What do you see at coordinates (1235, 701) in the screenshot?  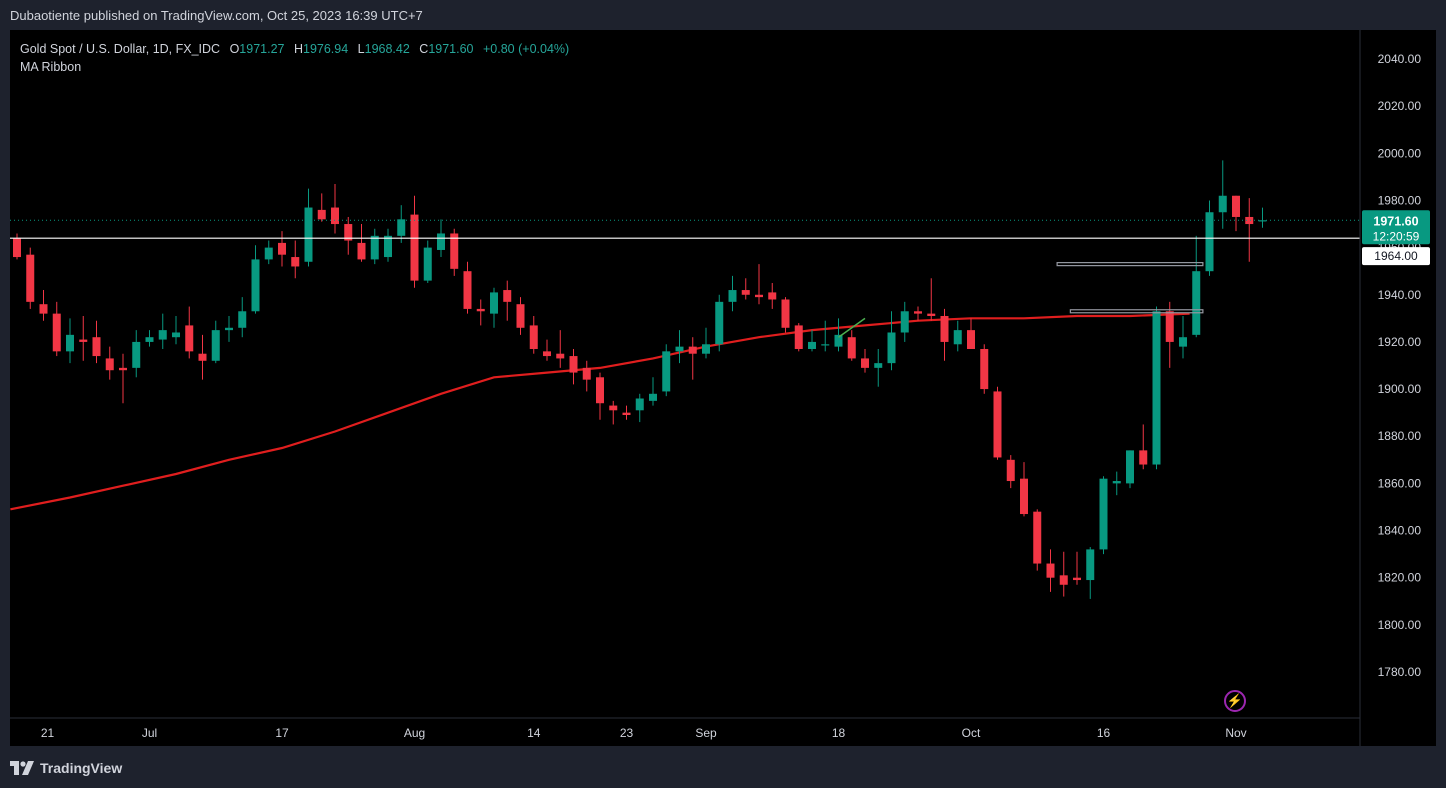 I see `lightning-icon: ⚡` at bounding box center [1235, 701].